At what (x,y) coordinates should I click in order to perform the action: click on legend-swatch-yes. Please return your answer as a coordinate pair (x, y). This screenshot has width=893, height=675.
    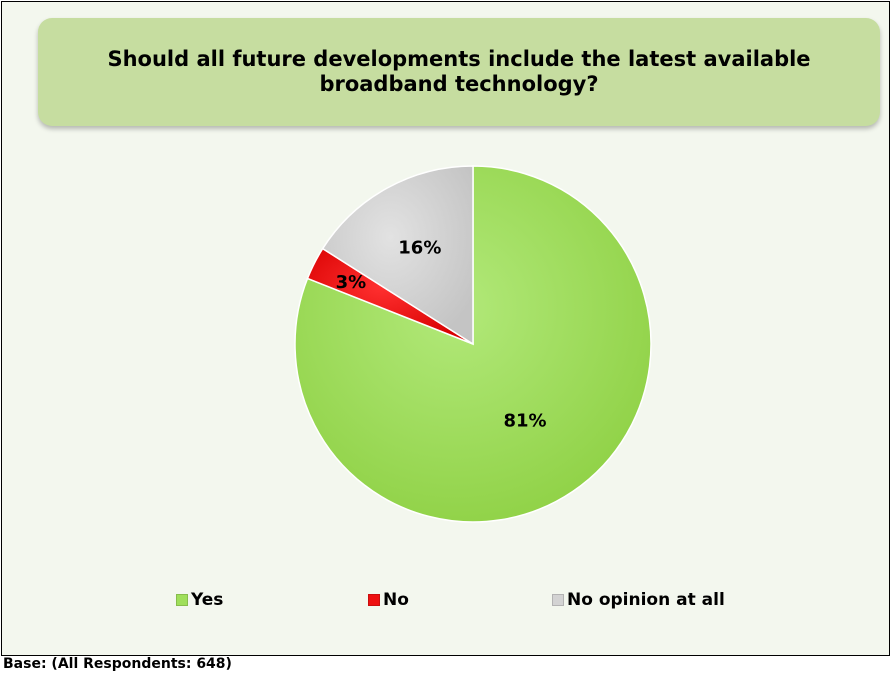
    Looking at the image, I should click on (182, 600).